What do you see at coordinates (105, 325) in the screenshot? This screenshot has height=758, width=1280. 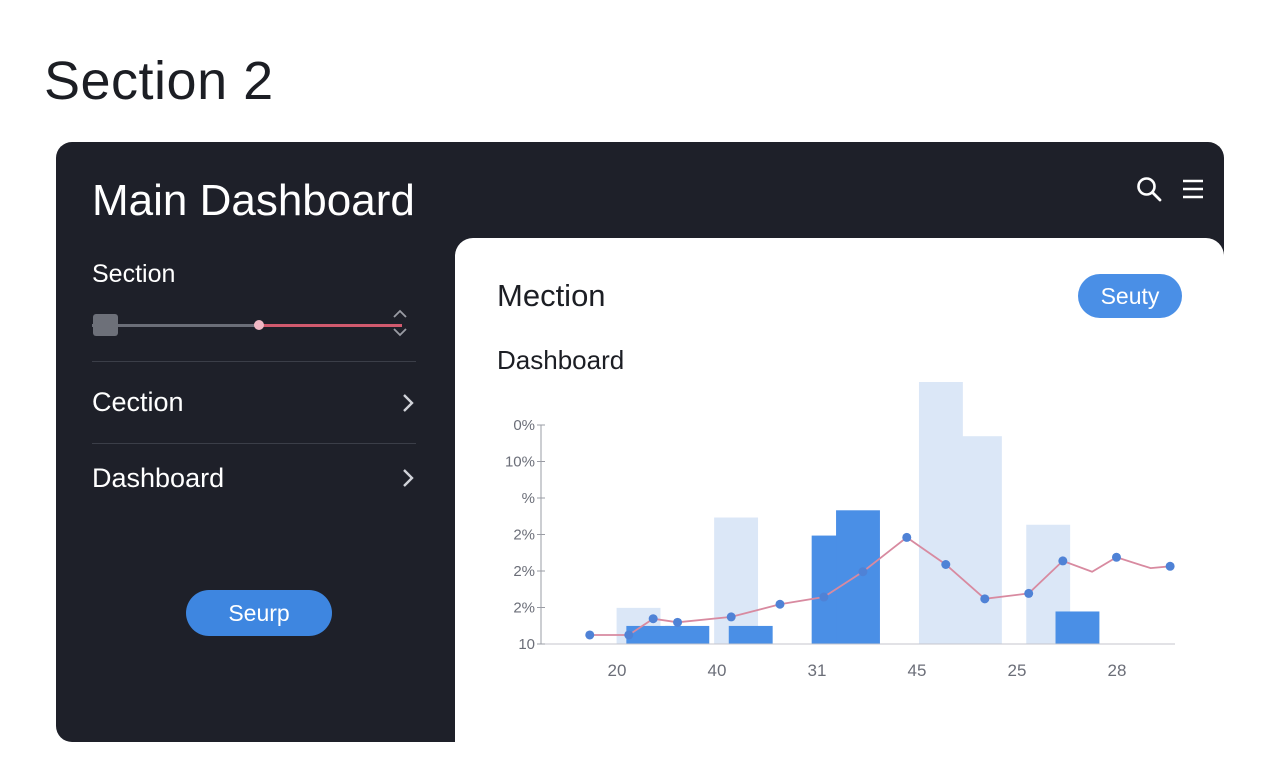 I see `slider-handle-start` at bounding box center [105, 325].